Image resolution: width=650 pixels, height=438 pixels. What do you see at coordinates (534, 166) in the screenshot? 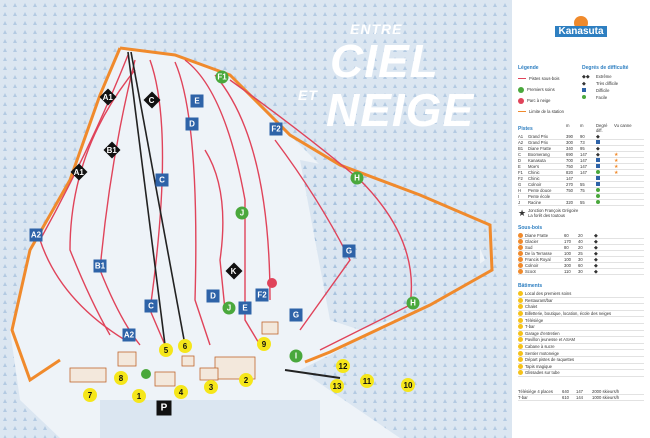
I see `piste-name: Moe's` at bounding box center [534, 166].